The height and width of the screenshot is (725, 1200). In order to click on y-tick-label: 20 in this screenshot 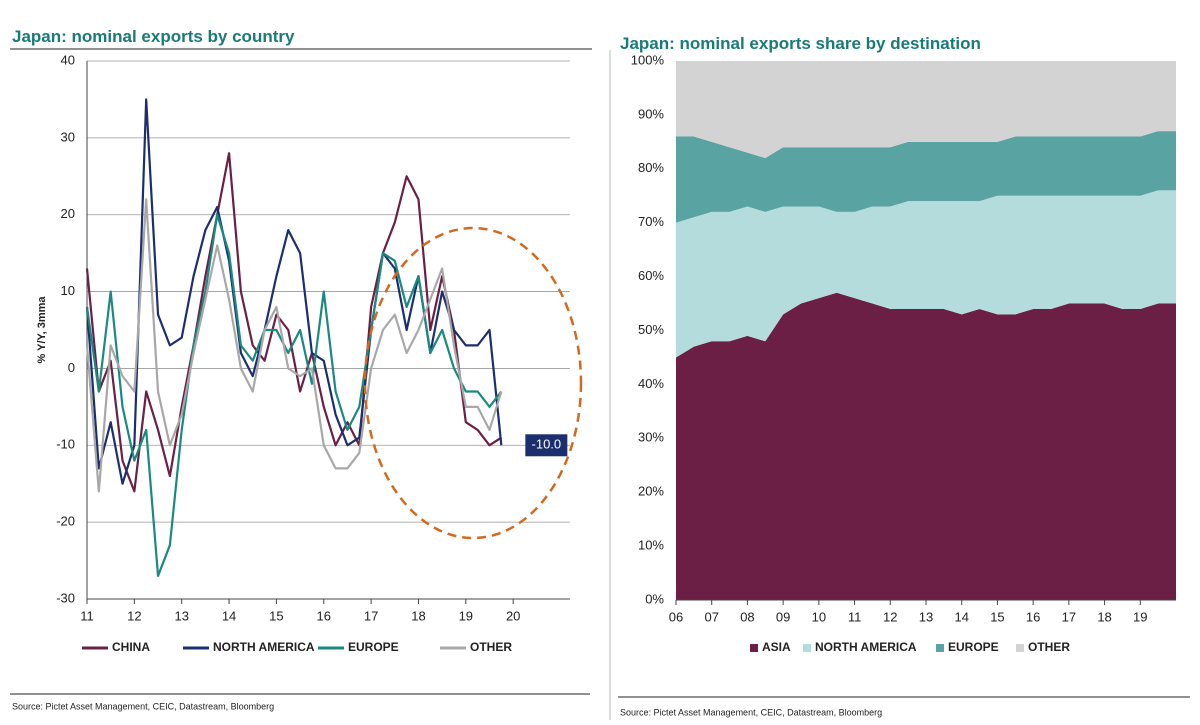, I will do `click(68, 213)`.